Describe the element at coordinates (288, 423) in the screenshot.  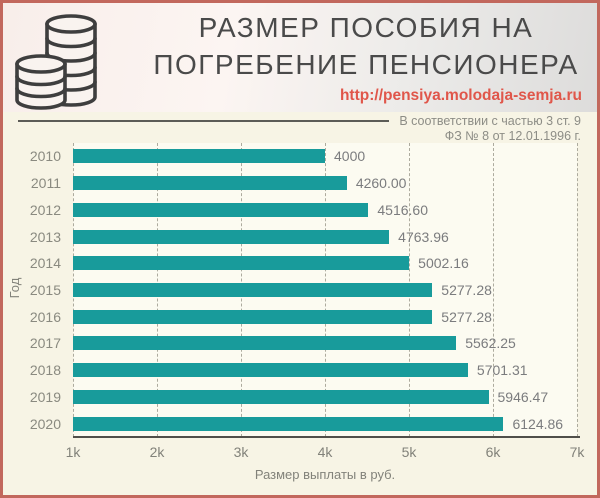
I see `bar-2020` at that location.